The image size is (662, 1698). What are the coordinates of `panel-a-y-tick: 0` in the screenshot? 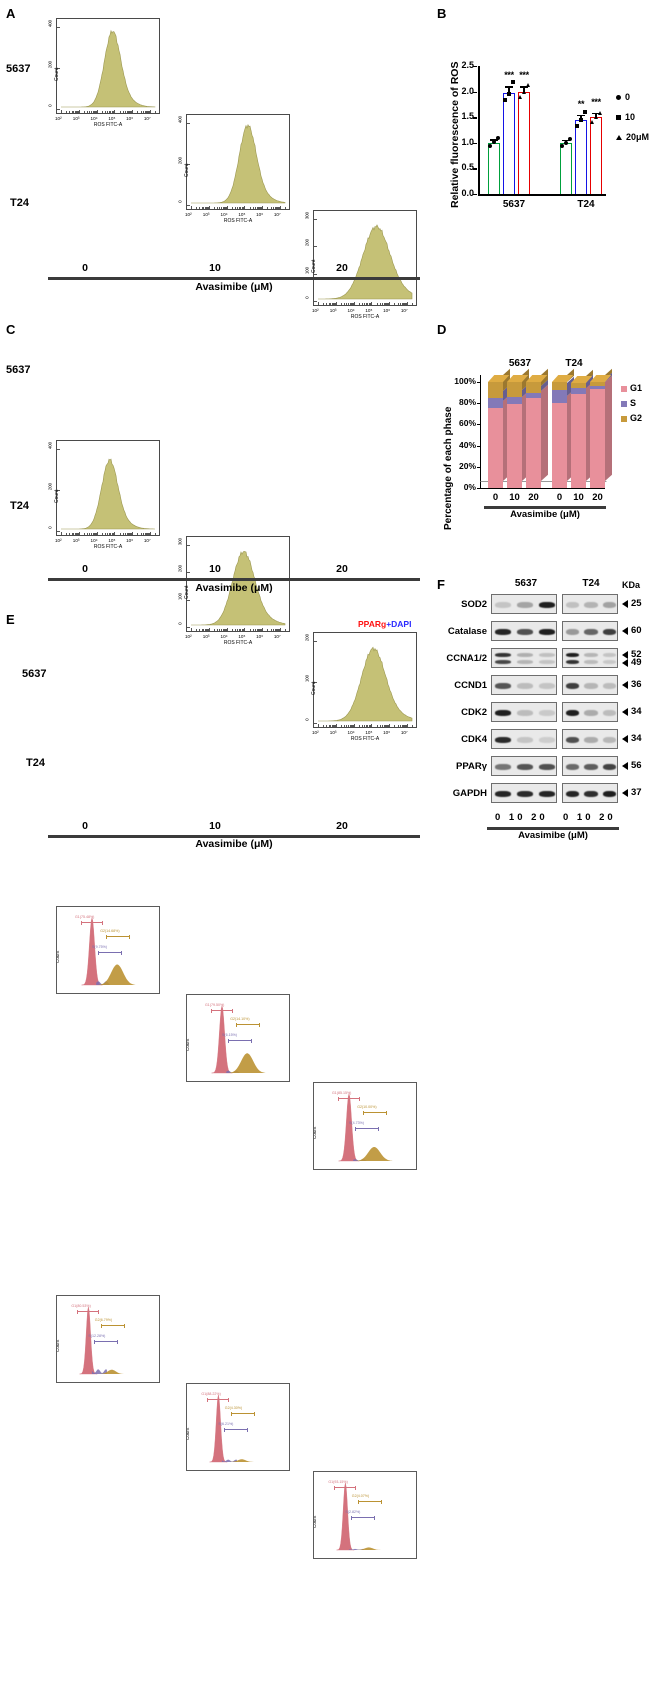 It's located at (180, 201).